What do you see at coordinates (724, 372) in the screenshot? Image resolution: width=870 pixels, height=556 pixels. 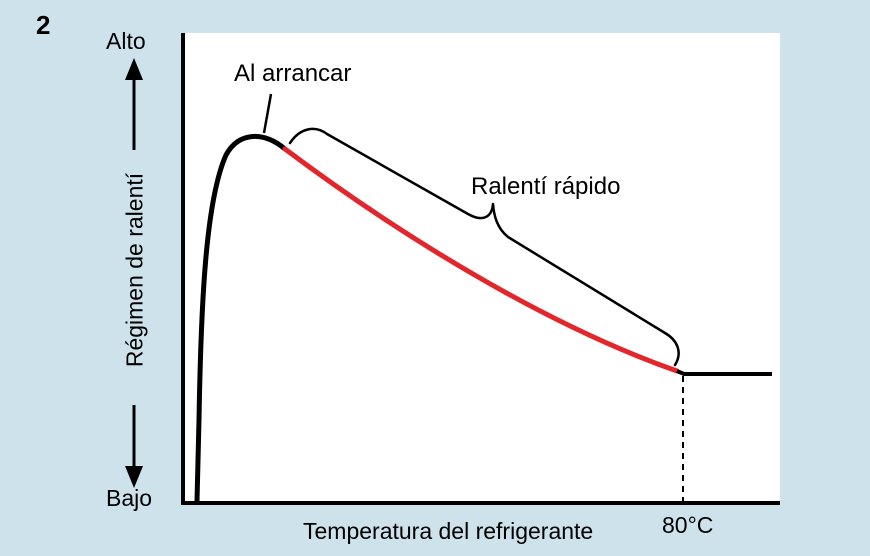 I see `normal-idle-line` at bounding box center [724, 372].